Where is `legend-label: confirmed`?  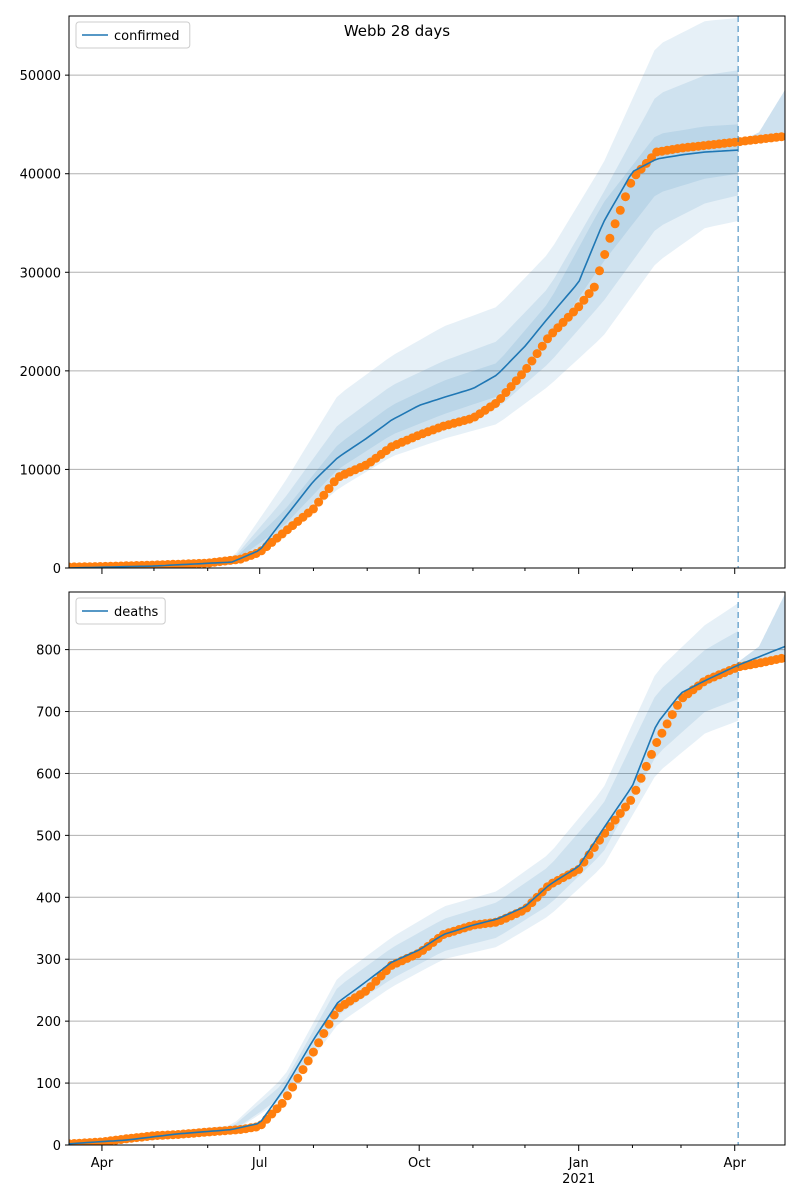 legend-label: confirmed is located at coordinates (147, 36).